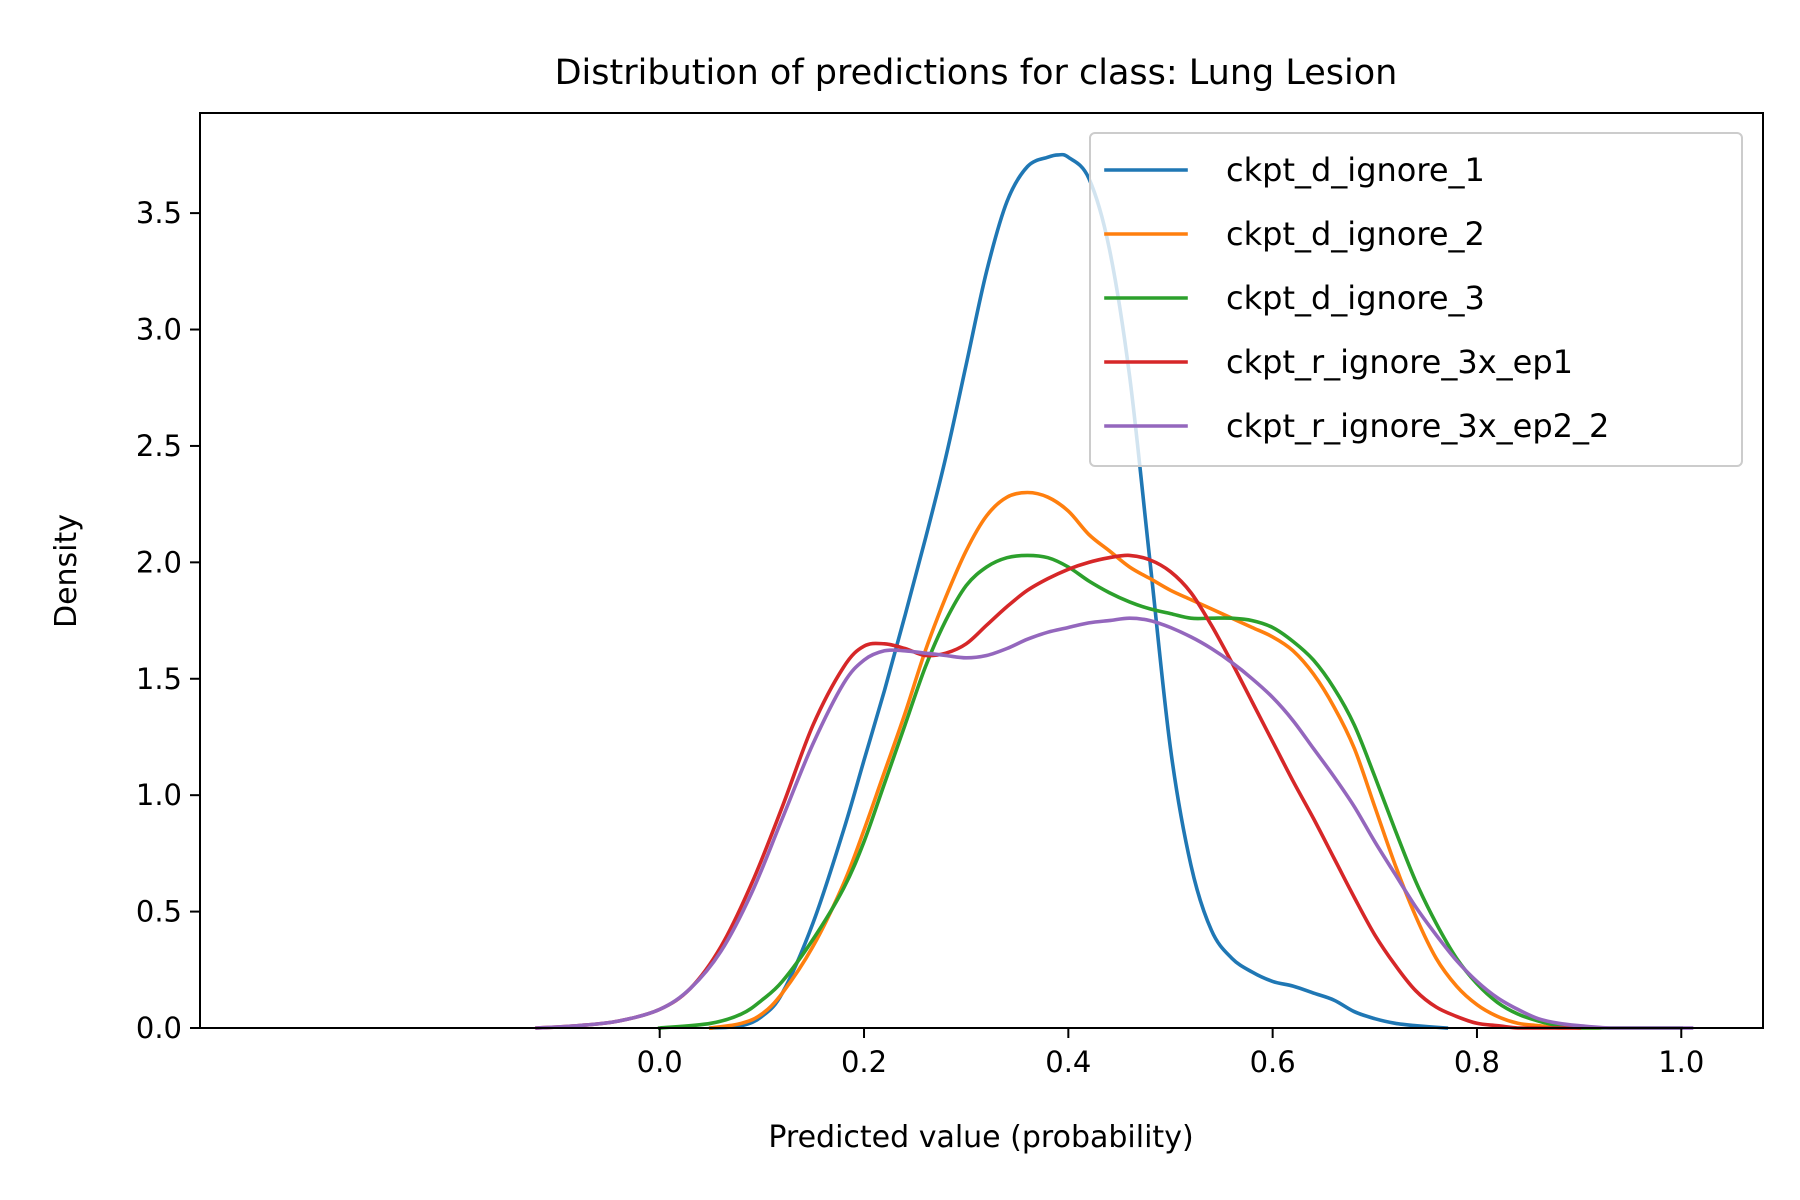 The image size is (1800, 1200). What do you see at coordinates (159, 1028) in the screenshot?
I see `y-tick-label: 0.0` at bounding box center [159, 1028].